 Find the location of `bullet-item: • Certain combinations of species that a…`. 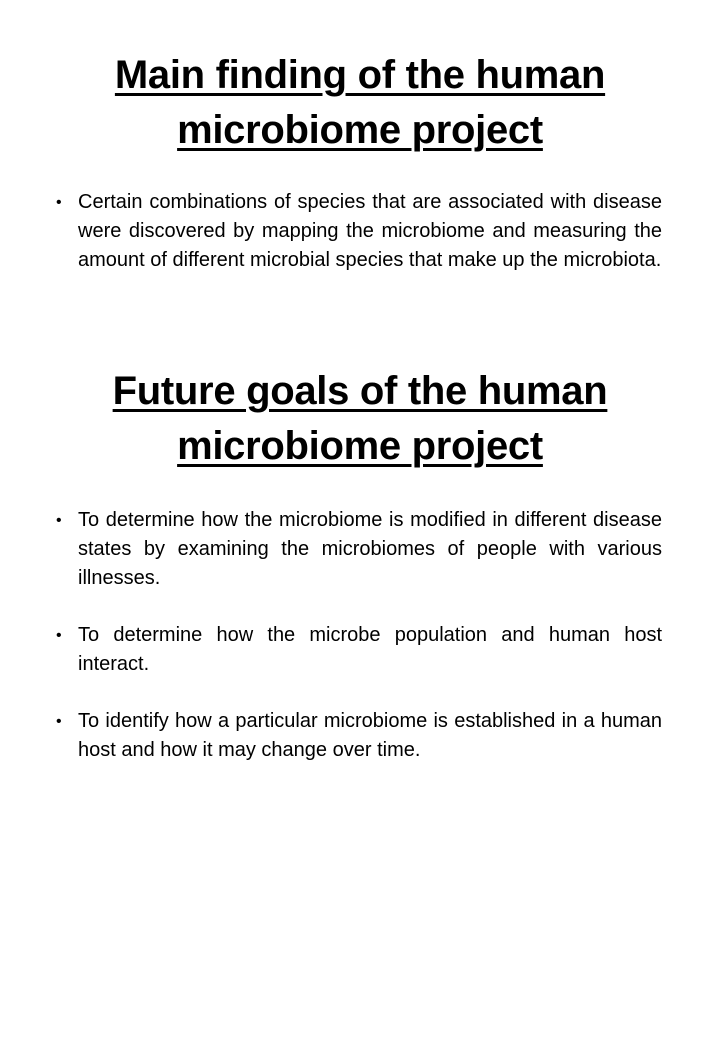

bullet-item: • Certain combinations of species that a… is located at coordinates (359, 231).